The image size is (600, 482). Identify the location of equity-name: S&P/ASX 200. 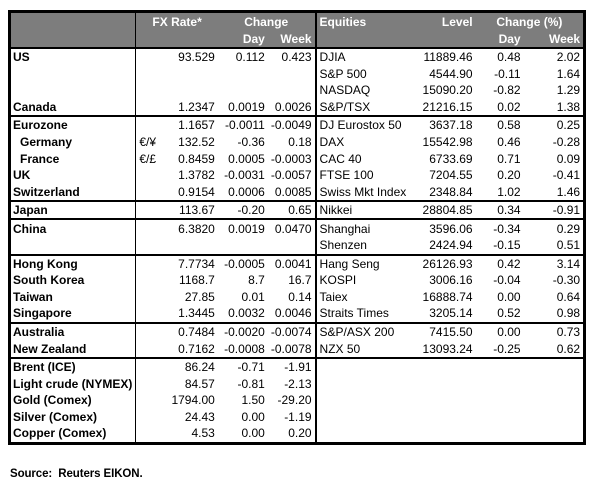
(357, 332).